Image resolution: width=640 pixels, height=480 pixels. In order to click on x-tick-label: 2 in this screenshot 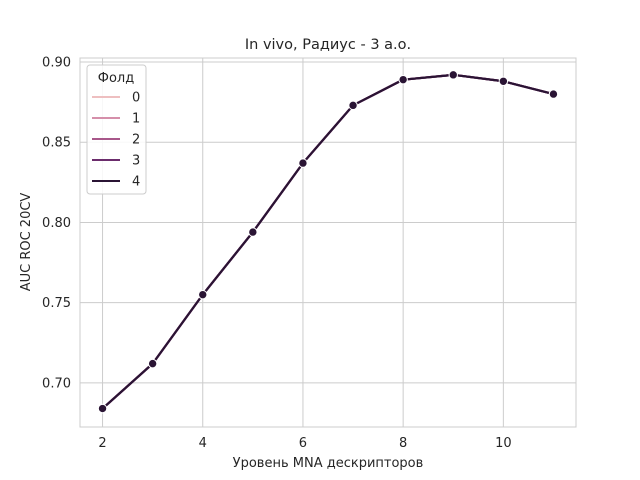, I will do `click(102, 443)`.